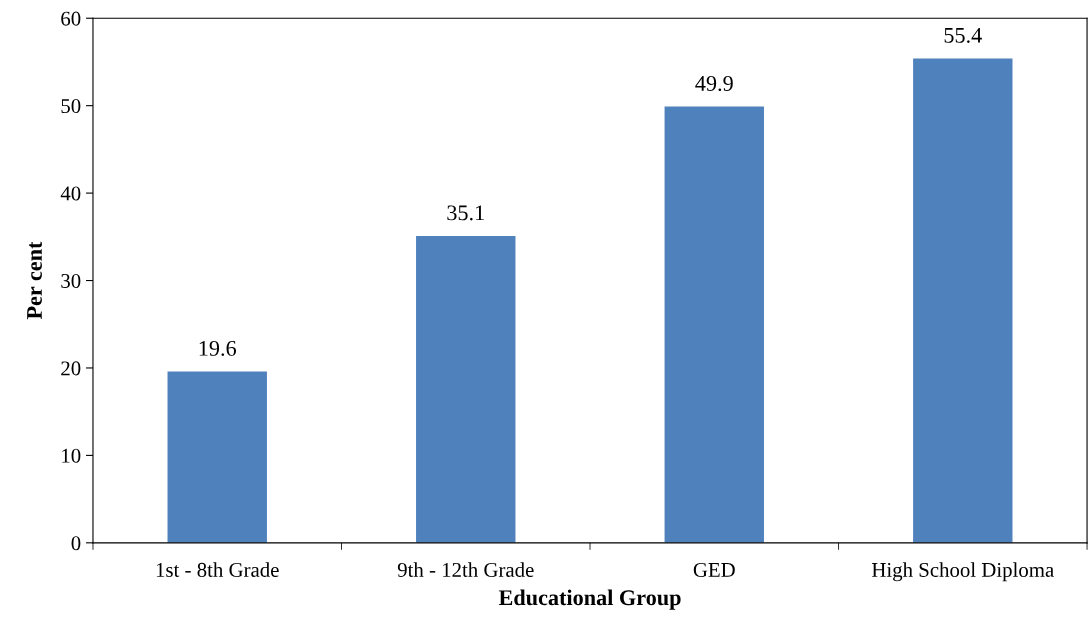 The image size is (1090, 629). Describe the element at coordinates (70, 193) in the screenshot. I see `y-tick-label: 40` at that location.